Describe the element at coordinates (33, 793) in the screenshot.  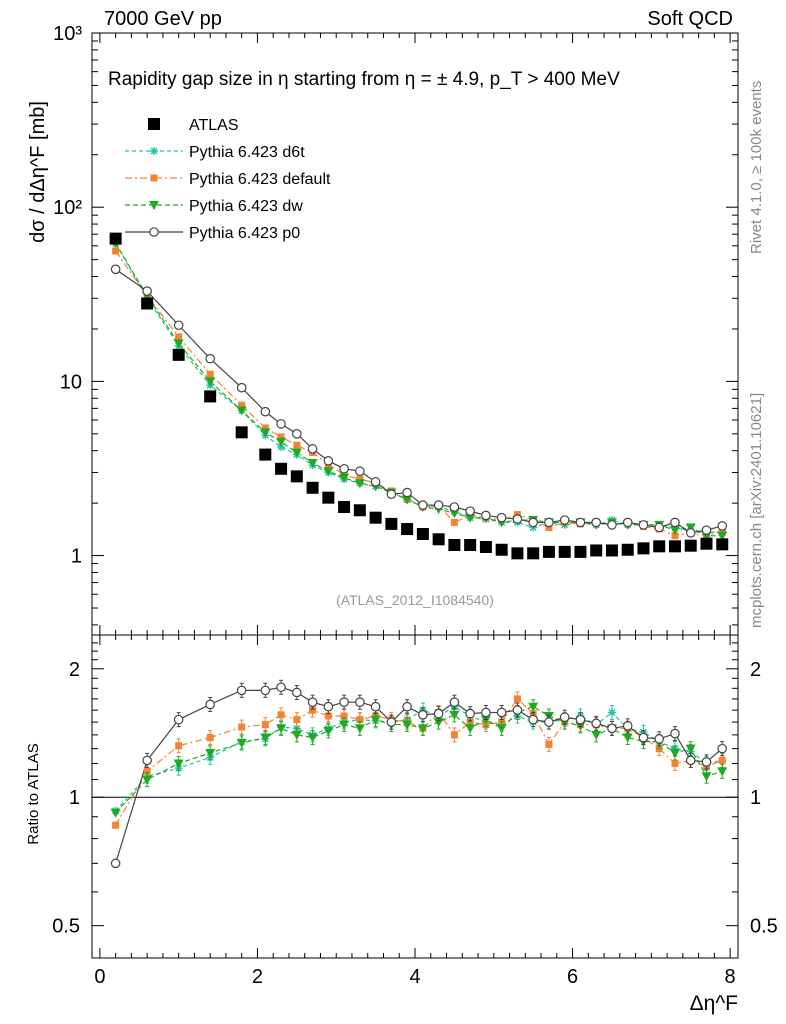
I see `ratio-axis-label: Ratio to ATLAS` at that location.